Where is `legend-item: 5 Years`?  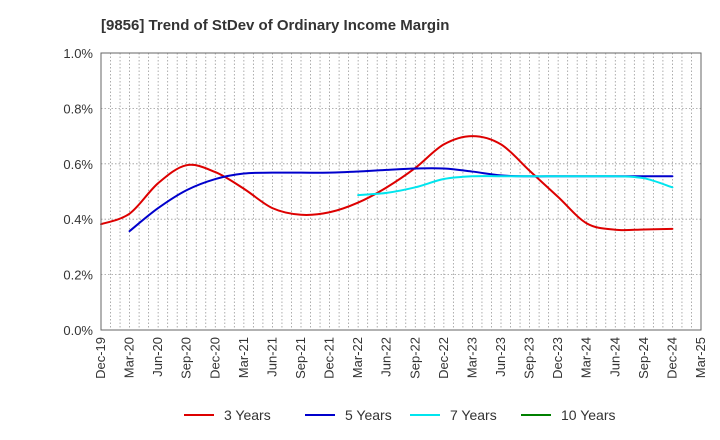
legend-item: 5 Years is located at coordinates (348, 415).